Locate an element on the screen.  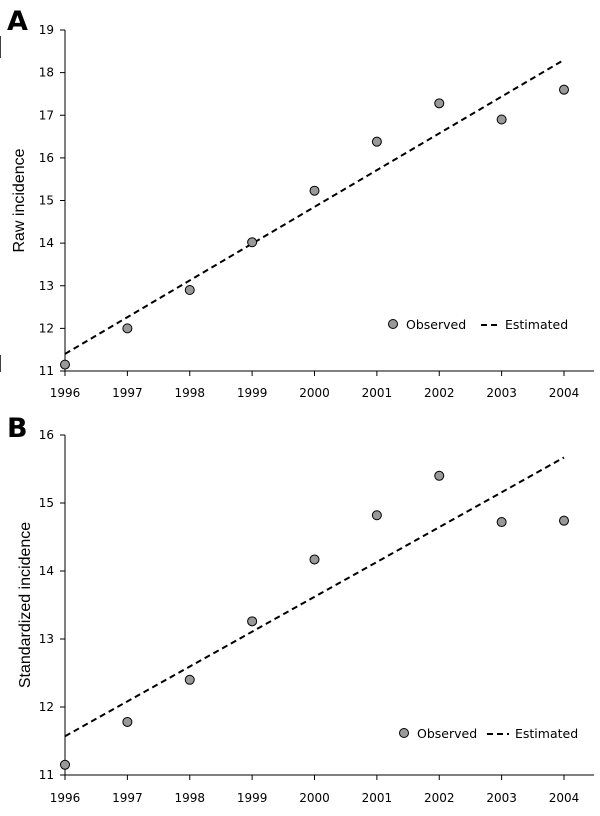
panel-letter: A is located at coordinates (17, 21).